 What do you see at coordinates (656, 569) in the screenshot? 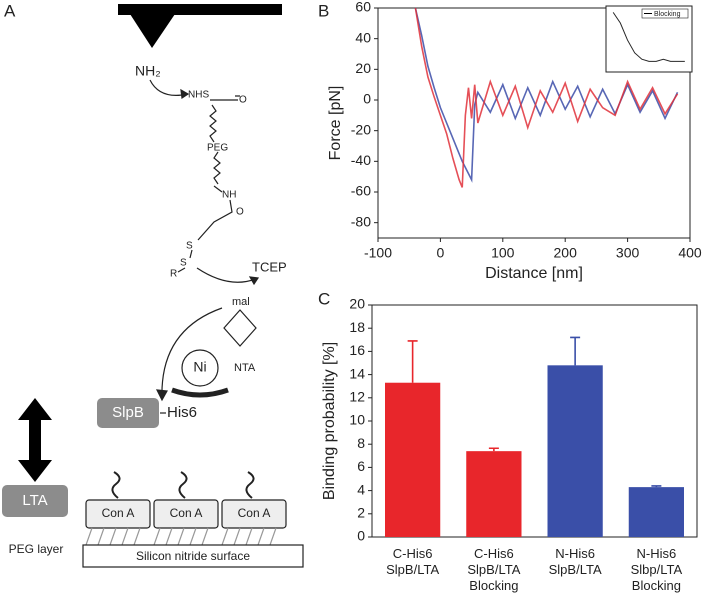
I see `x-tick-label: N-His6 Slbp/LTA Blocking` at bounding box center [656, 569].